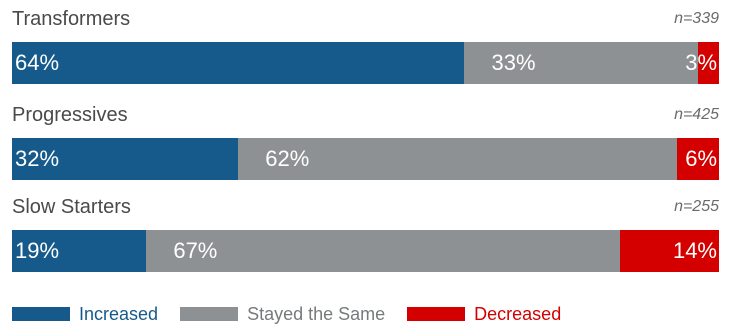 This screenshot has height=327, width=735. I want to click on legend-item-stayed-the-same: Stayed the Same, so click(282, 314).